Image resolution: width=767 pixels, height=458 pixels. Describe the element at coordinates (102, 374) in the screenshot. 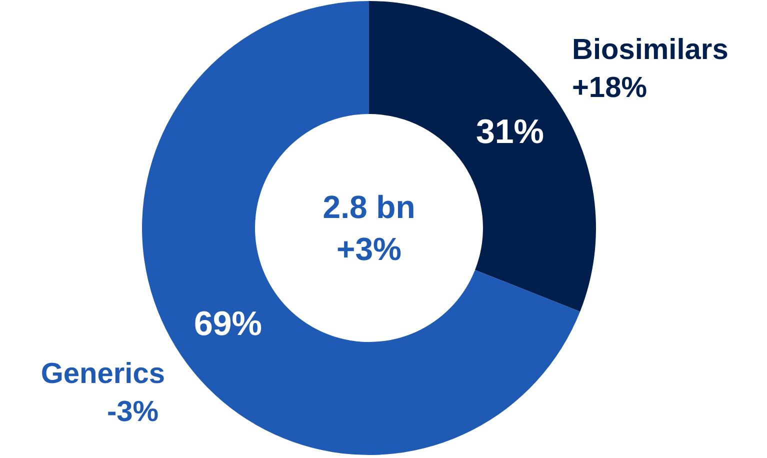

I see `slice-label: Generics` at that location.